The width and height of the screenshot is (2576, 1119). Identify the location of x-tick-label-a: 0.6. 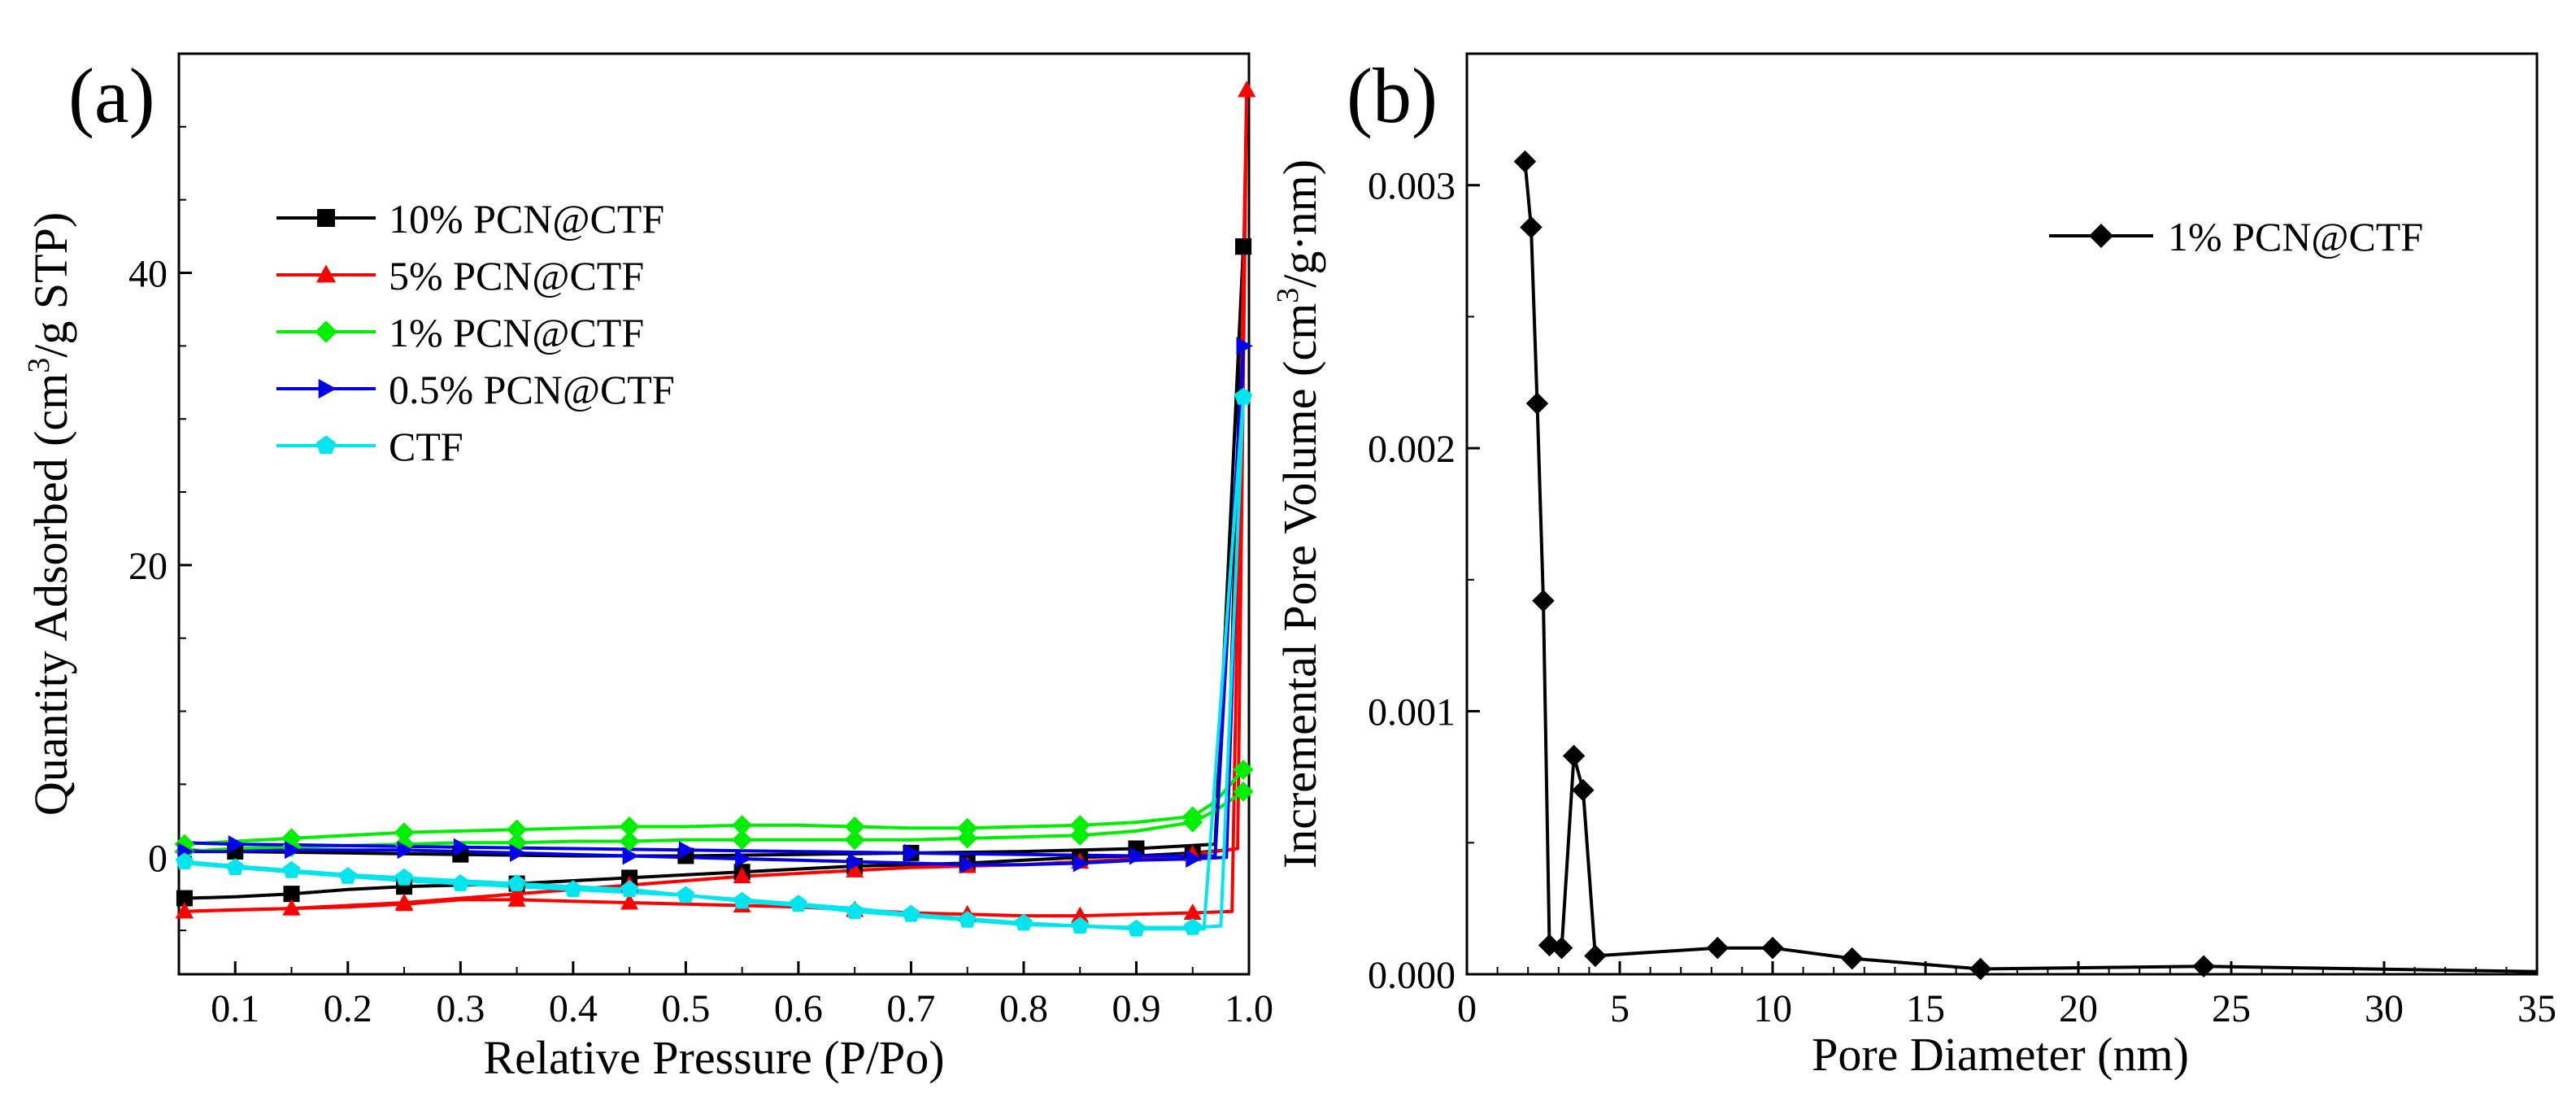
(799, 1008).